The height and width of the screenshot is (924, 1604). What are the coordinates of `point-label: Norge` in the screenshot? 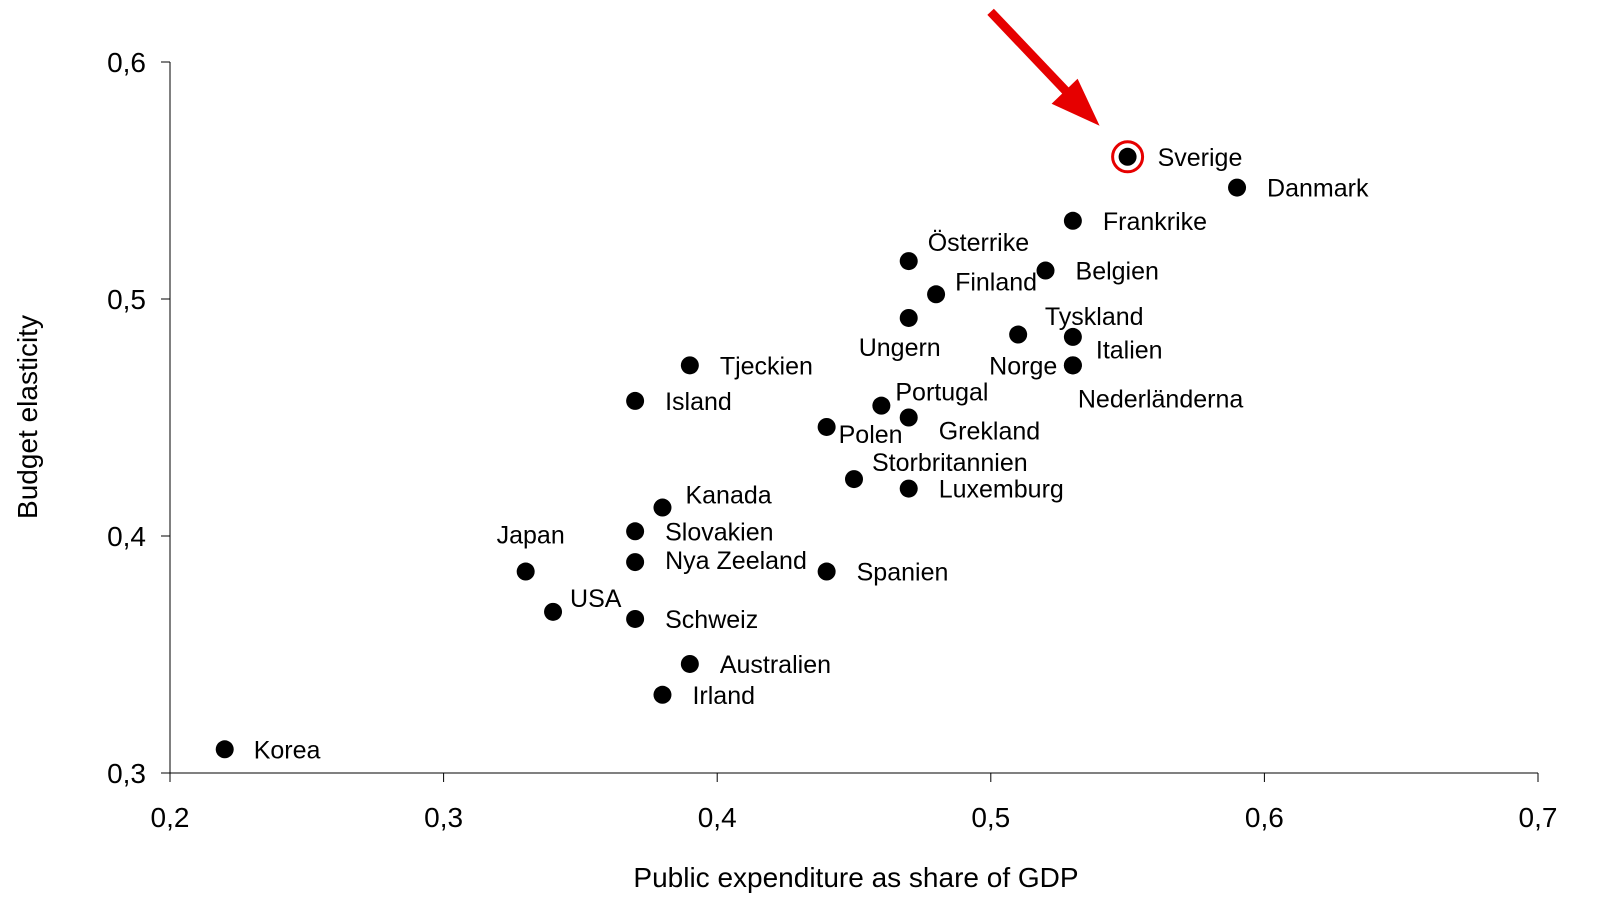 It's located at (1023, 367).